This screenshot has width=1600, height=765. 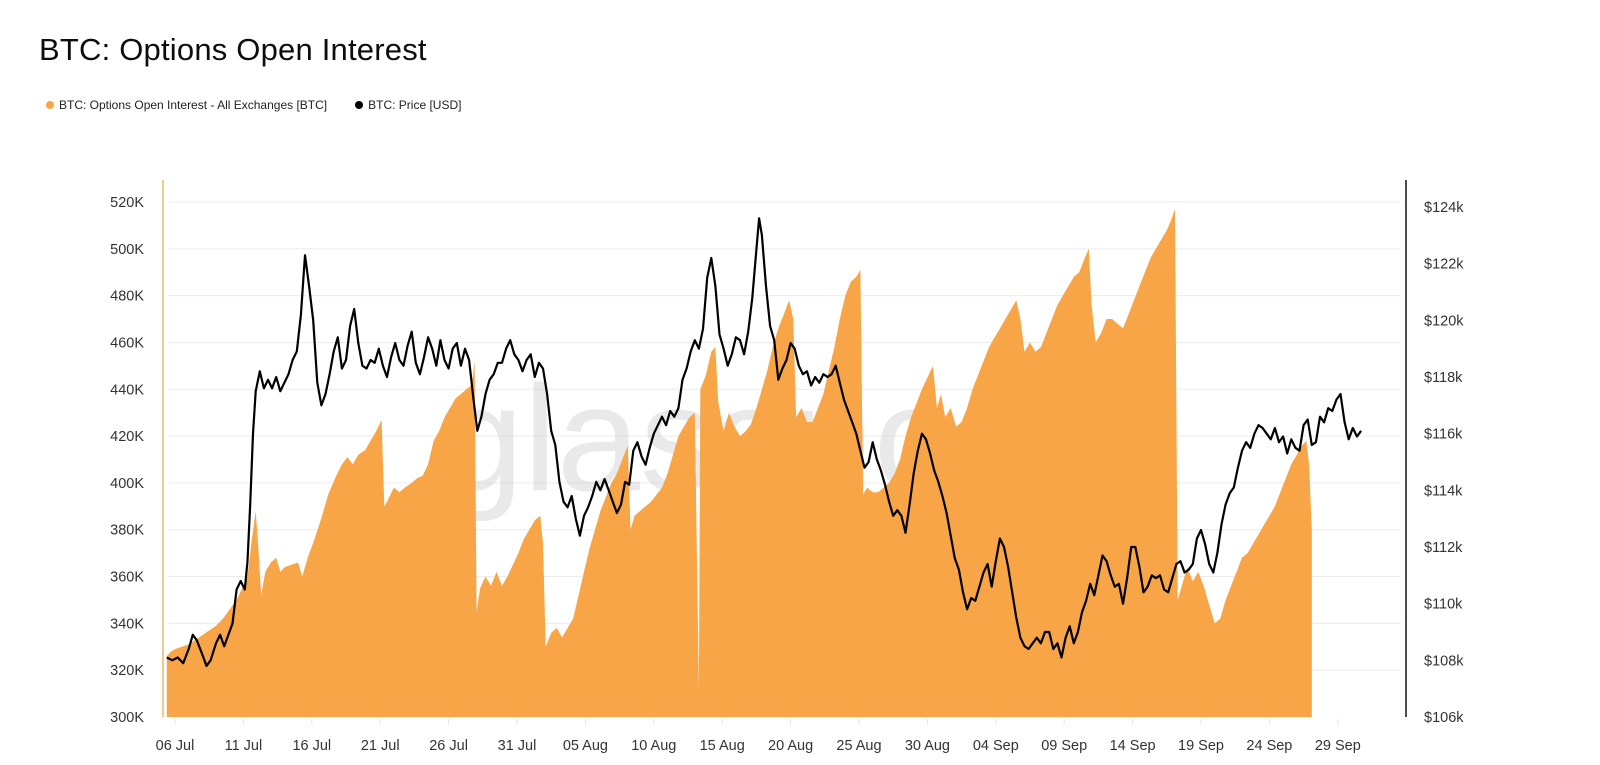 What do you see at coordinates (127, 718) in the screenshot?
I see `y-left-tick-label: 300K` at bounding box center [127, 718].